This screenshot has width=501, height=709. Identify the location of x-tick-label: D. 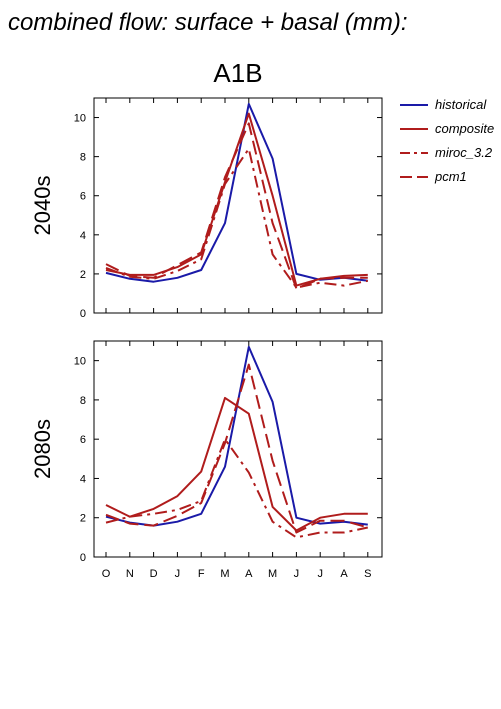
(154, 574).